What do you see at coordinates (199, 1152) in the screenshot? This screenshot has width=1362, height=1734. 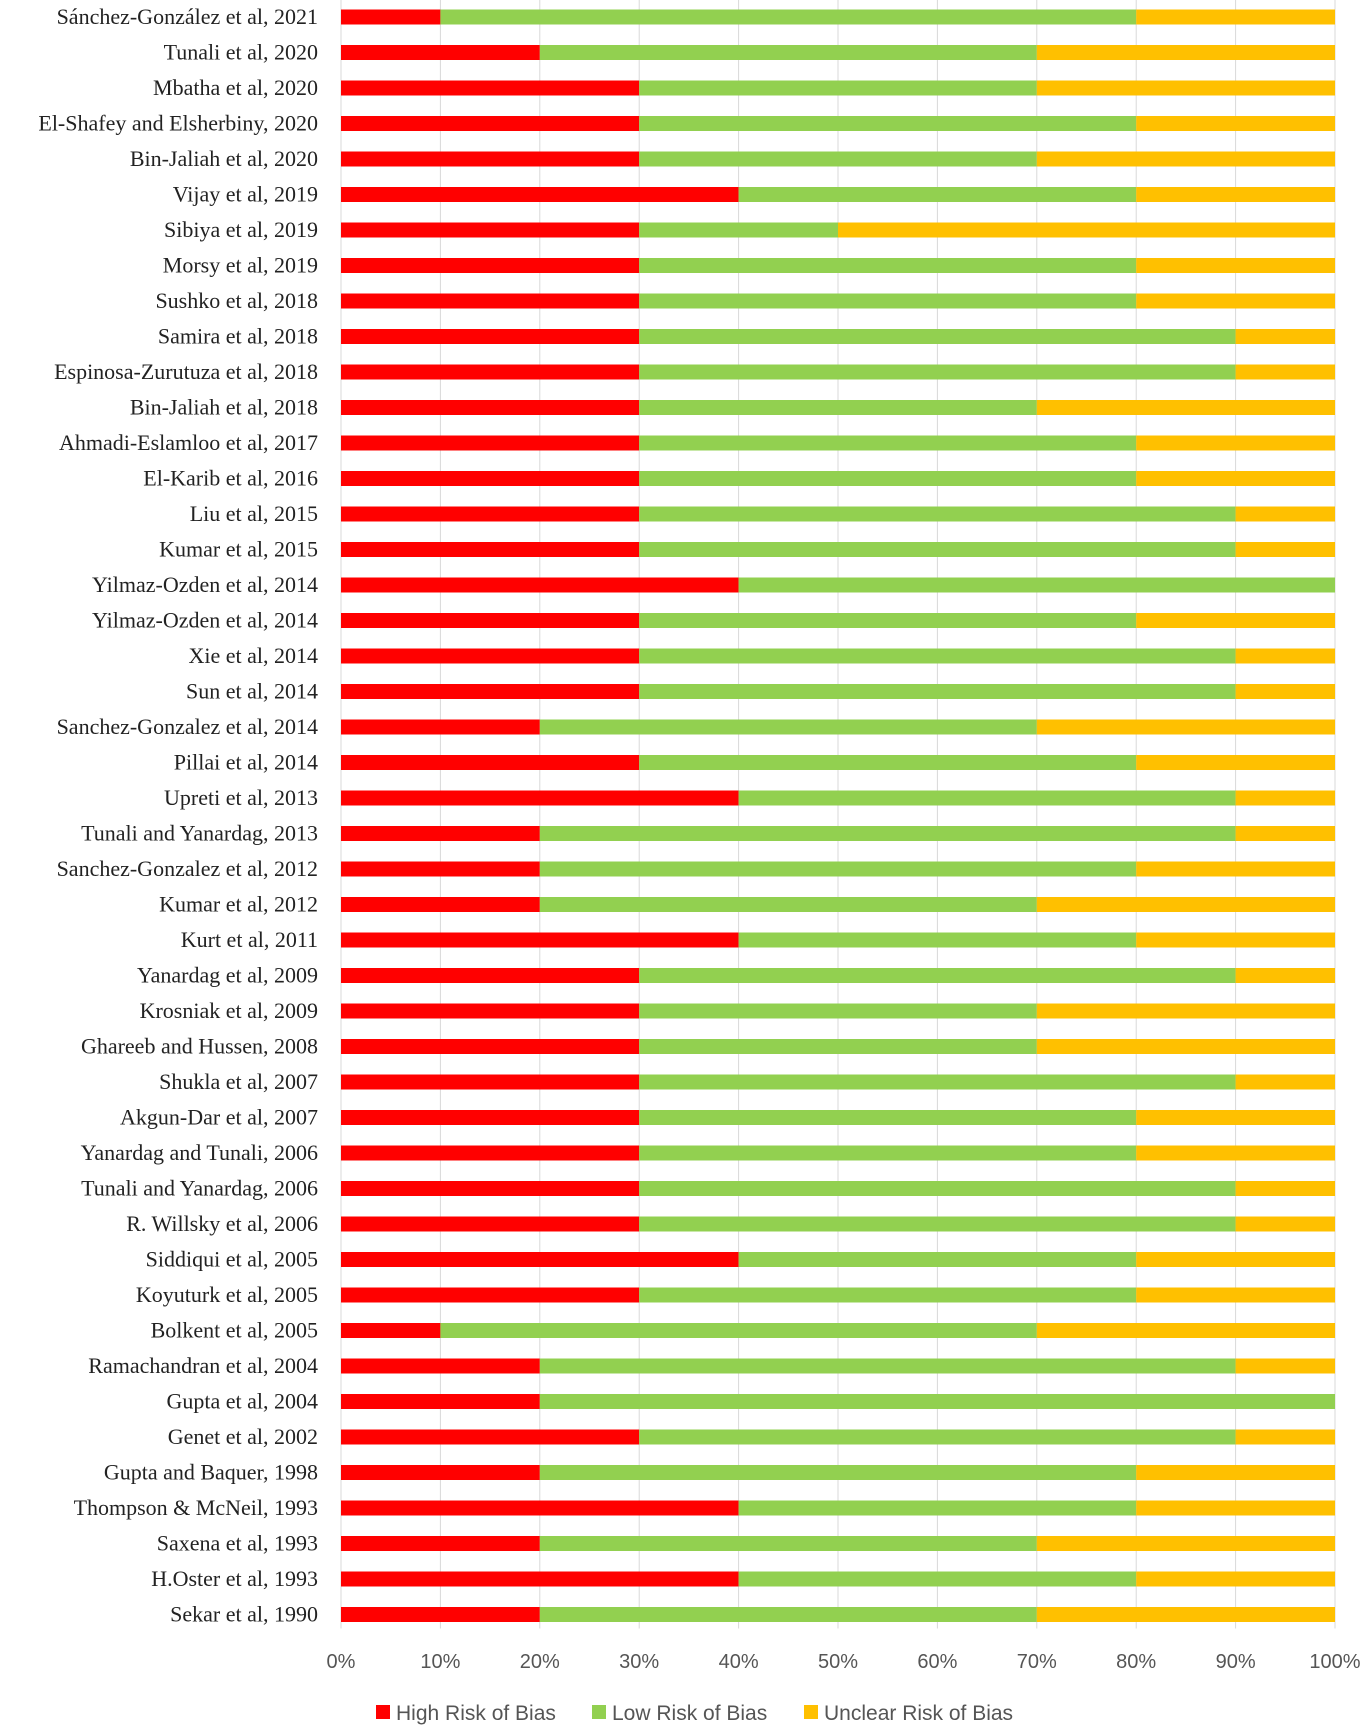 I see `study-label: Yanardag and Tunali, 2006` at bounding box center [199, 1152].